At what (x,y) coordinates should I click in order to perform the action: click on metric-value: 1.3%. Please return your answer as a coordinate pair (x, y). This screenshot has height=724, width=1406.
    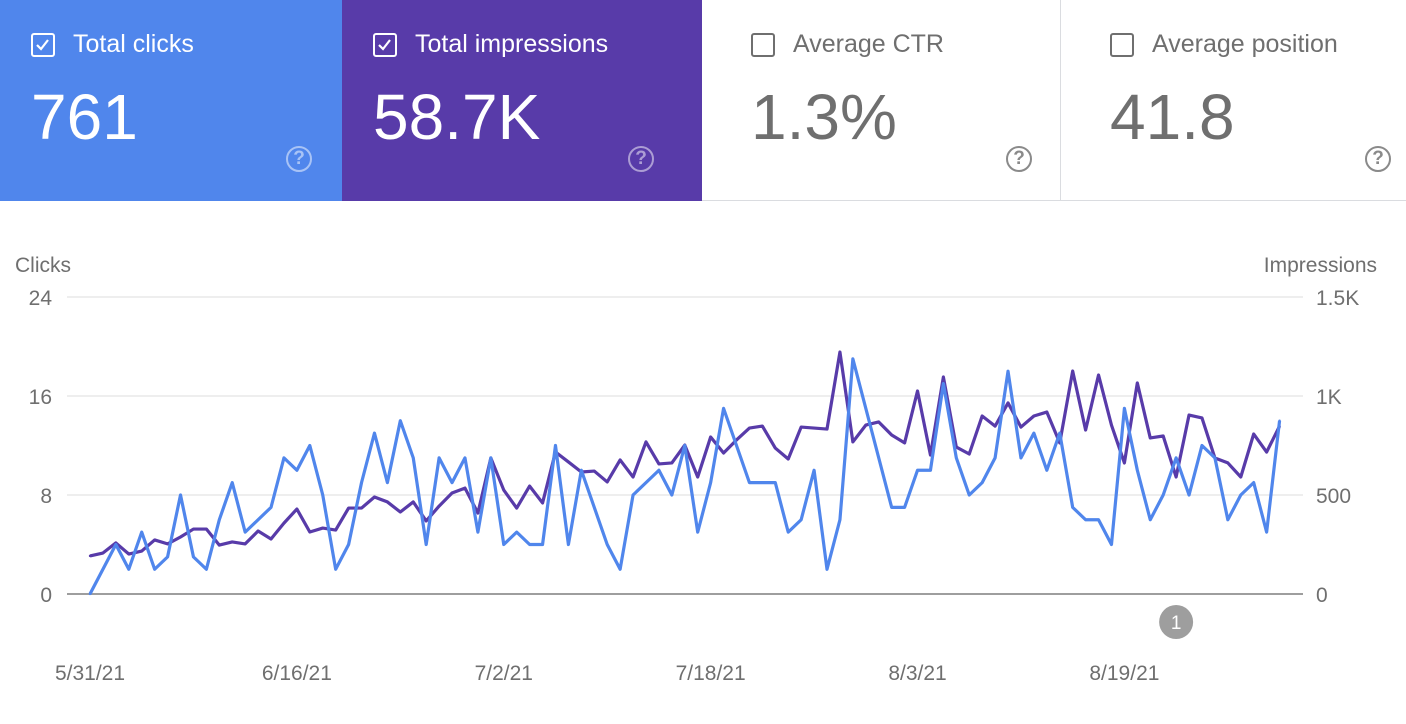
    Looking at the image, I should click on (824, 117).